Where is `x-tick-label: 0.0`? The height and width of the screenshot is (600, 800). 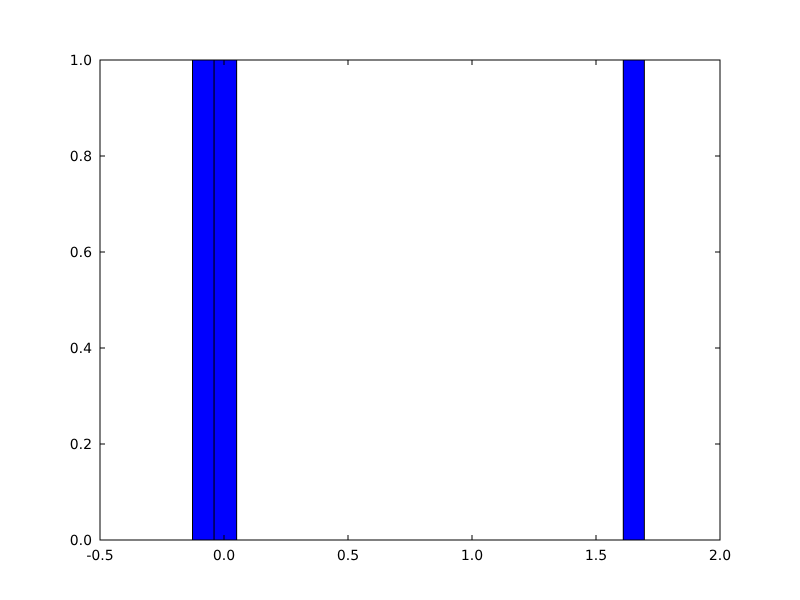 x-tick-label: 0.0 is located at coordinates (224, 556).